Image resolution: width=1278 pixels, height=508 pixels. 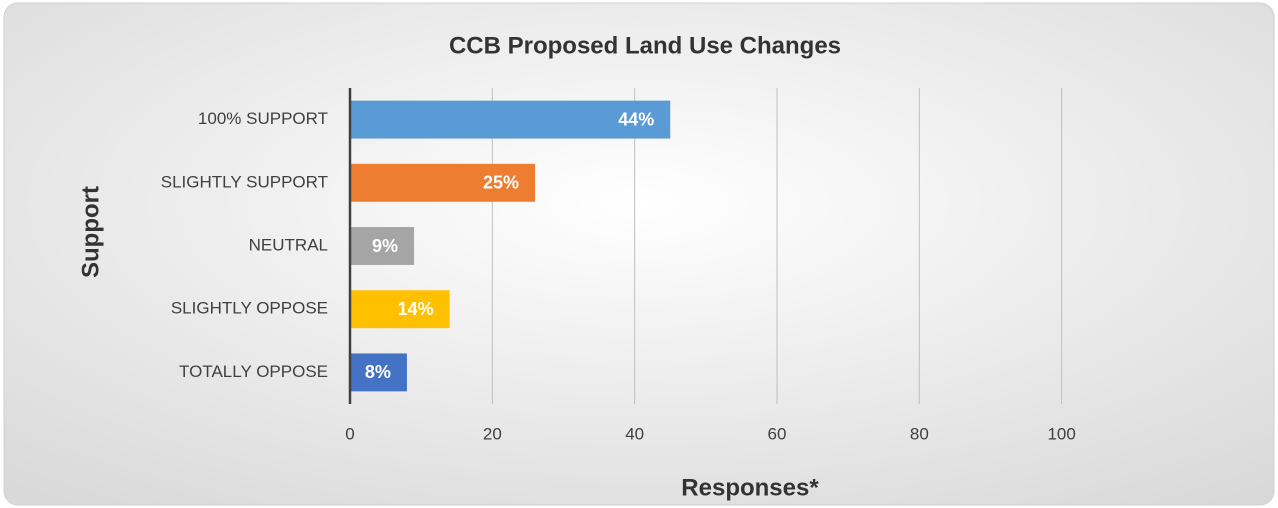 I want to click on x-tick-label: 60, so click(x=777, y=433).